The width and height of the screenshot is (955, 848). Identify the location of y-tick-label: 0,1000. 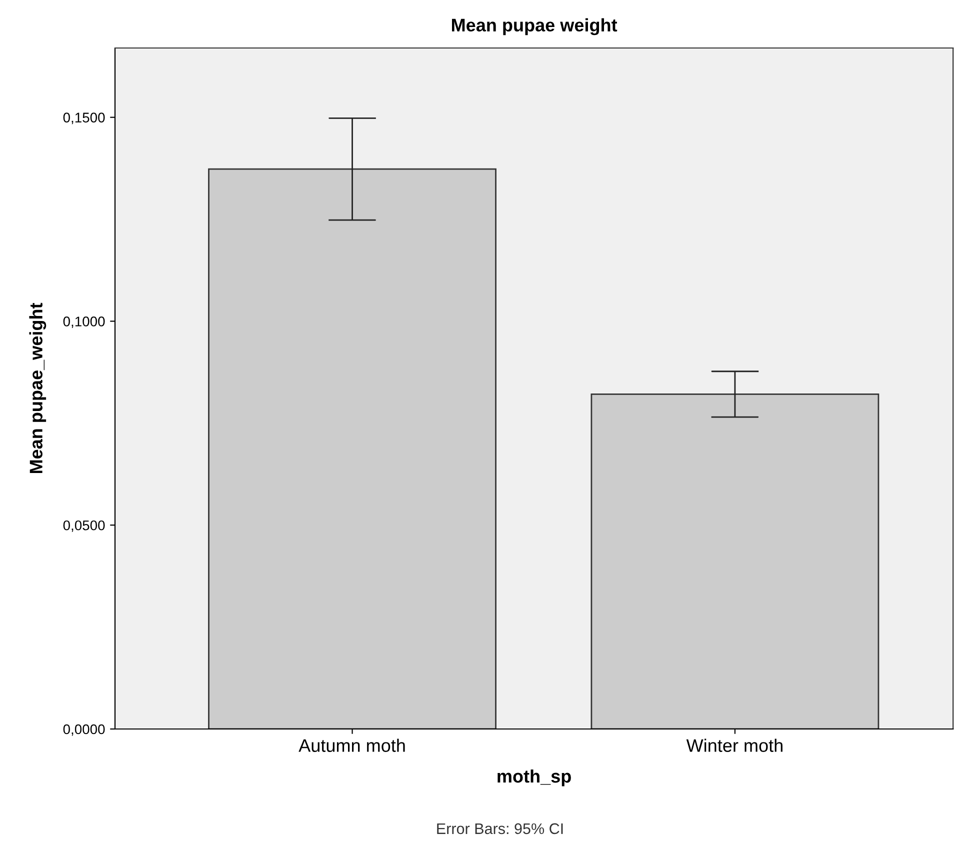
(84, 322).